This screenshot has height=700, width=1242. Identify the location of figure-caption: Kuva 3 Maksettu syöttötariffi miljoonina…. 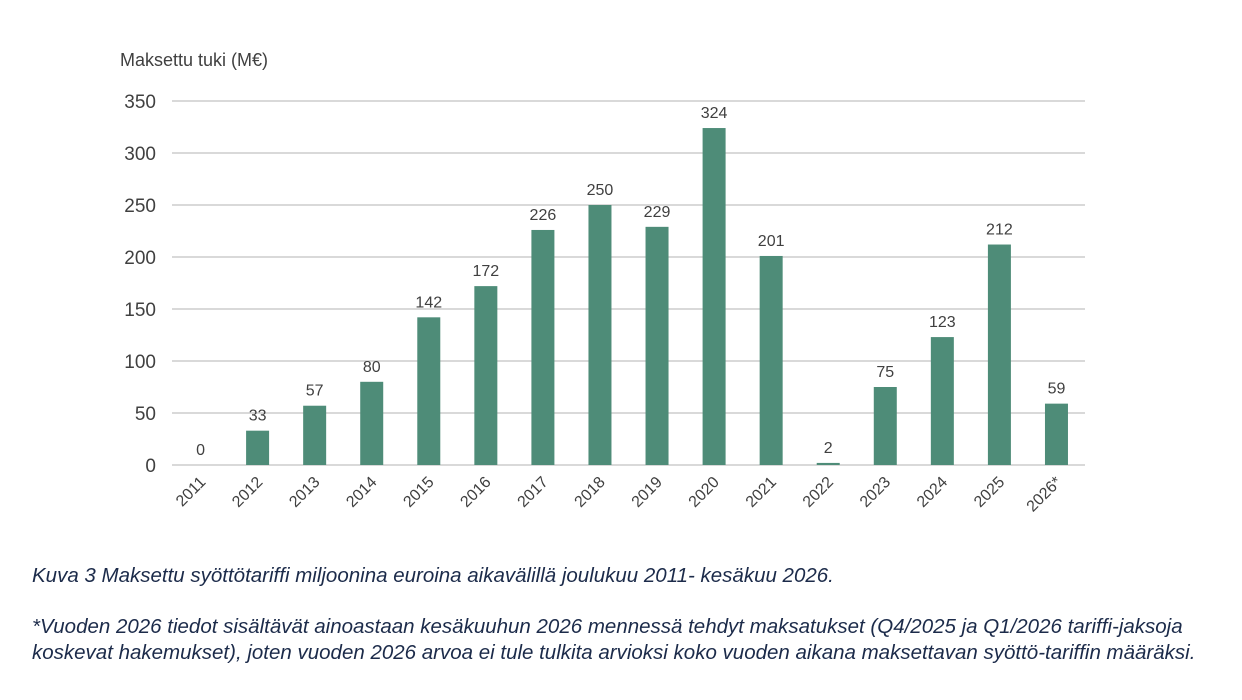
(433, 575).